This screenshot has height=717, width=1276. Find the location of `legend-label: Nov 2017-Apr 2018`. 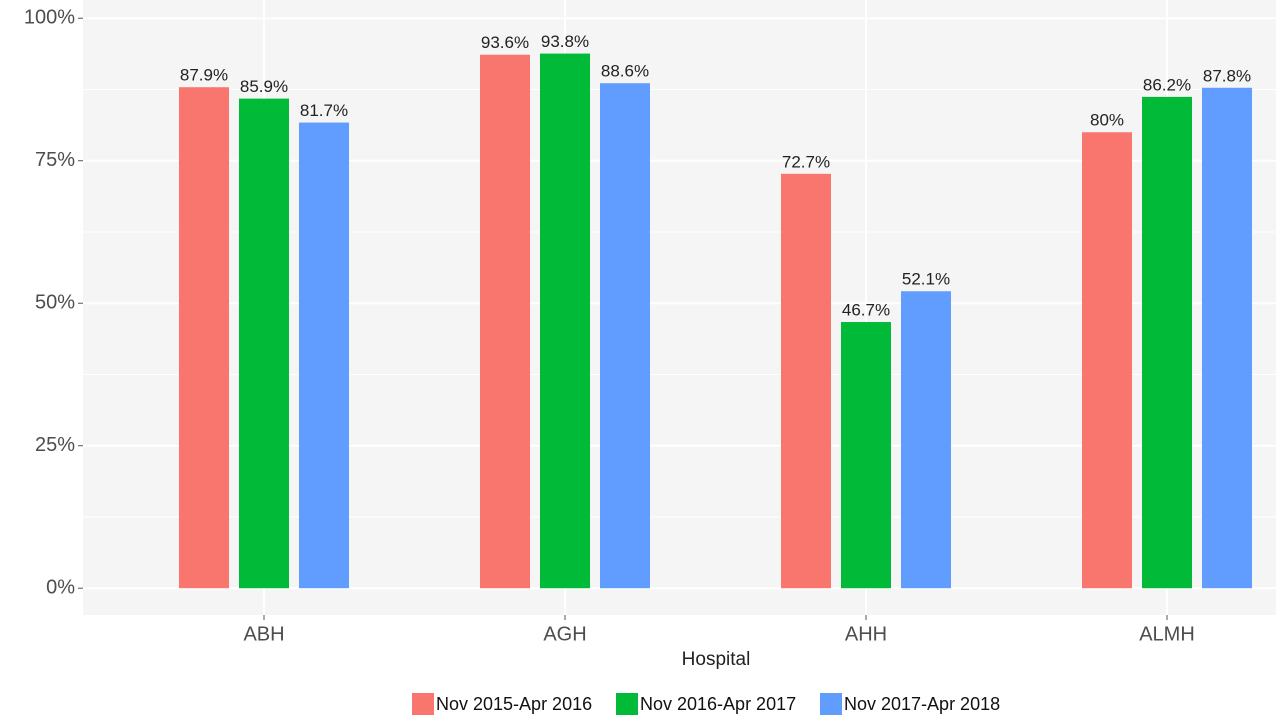

legend-label: Nov 2017-Apr 2018 is located at coordinates (922, 704).